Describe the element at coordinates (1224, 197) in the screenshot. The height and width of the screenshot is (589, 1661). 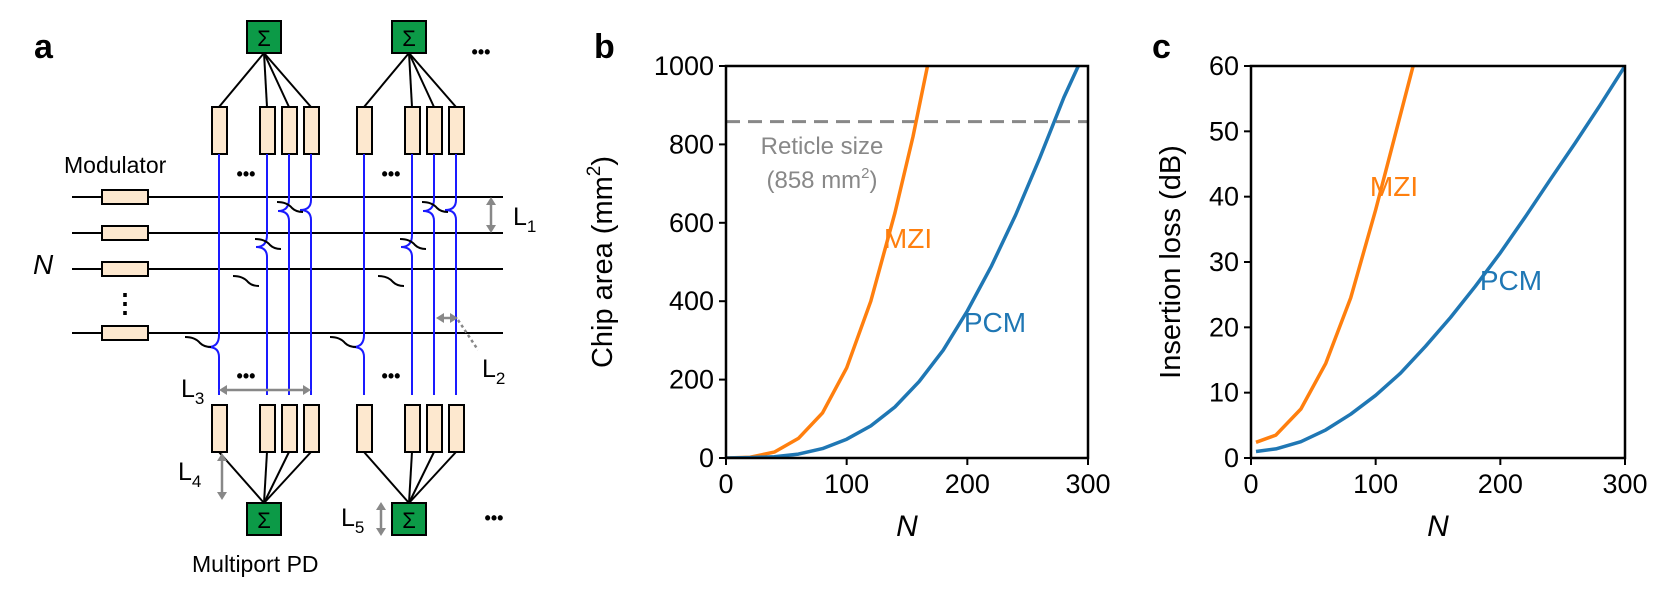
I see `y-tick-label: 40` at that location.